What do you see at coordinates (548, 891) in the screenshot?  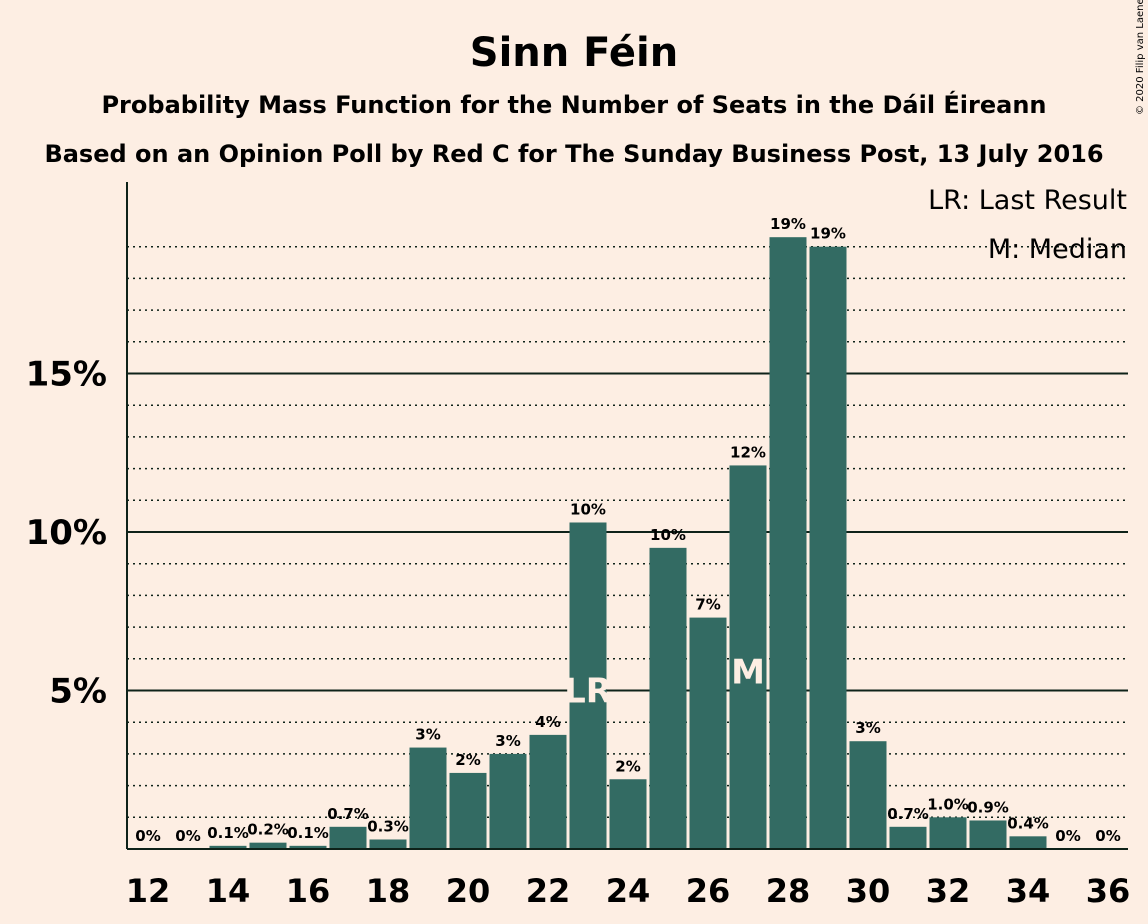 I see `x-tick-label: 22` at bounding box center [548, 891].